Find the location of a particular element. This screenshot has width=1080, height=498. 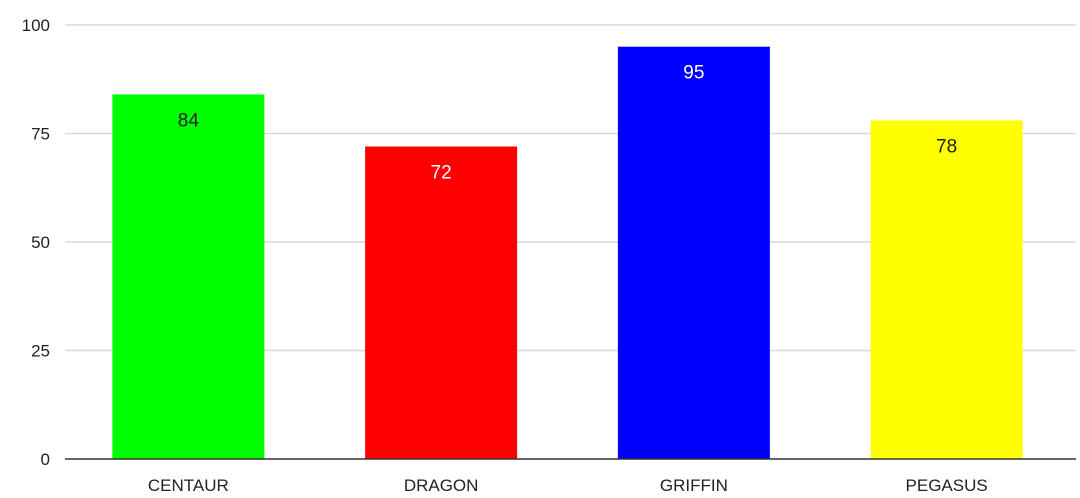

x-tick-label: CENTAUR is located at coordinates (188, 485).